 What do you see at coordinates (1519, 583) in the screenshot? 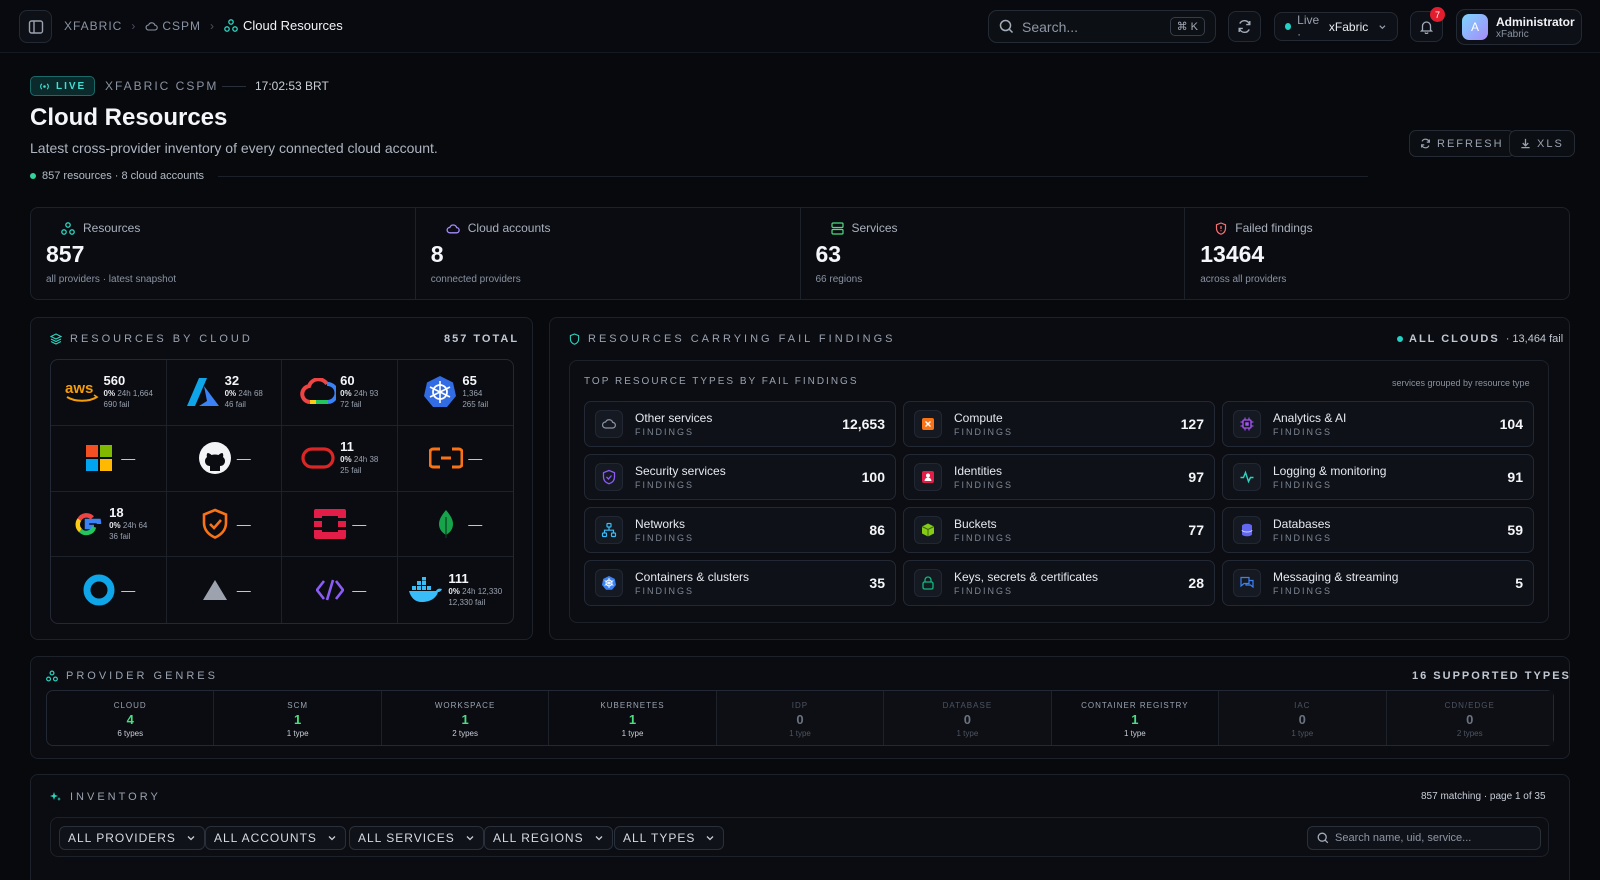
I see `resource-type-count: 5` at bounding box center [1519, 583].